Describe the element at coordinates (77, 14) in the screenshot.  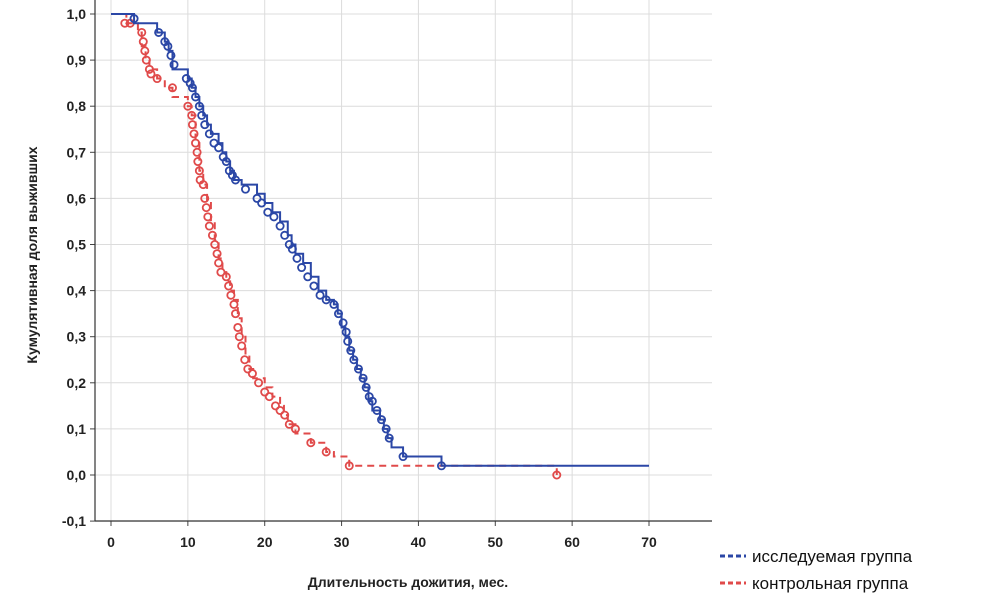
I see `y-tick-label: 1,0` at that location.